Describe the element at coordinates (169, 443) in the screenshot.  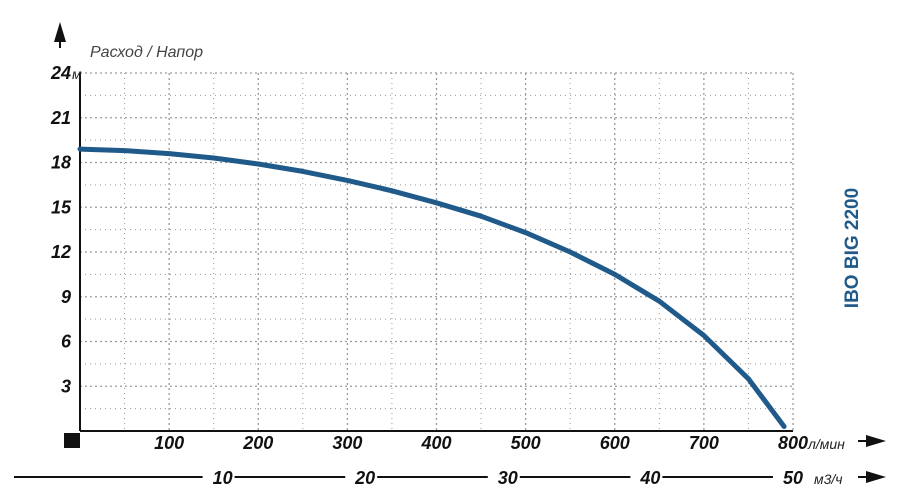
I see `x-flow-tick-label: 100` at that location.